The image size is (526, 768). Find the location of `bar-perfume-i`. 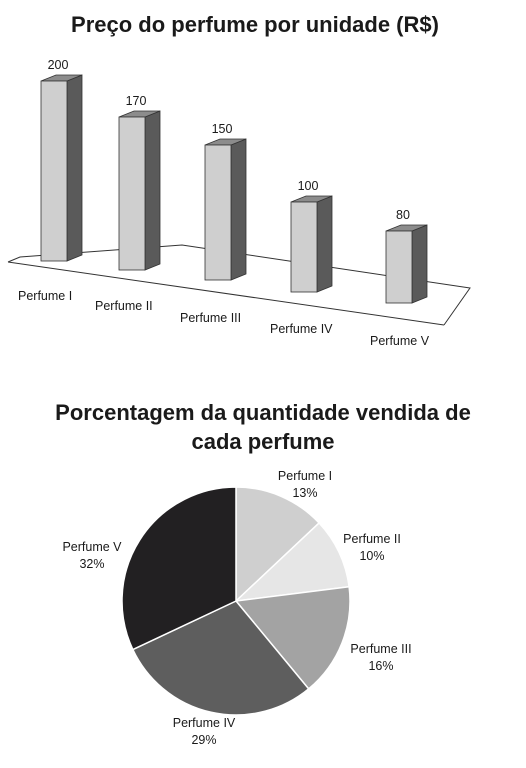

bar-perfume-i is located at coordinates (61, 168).